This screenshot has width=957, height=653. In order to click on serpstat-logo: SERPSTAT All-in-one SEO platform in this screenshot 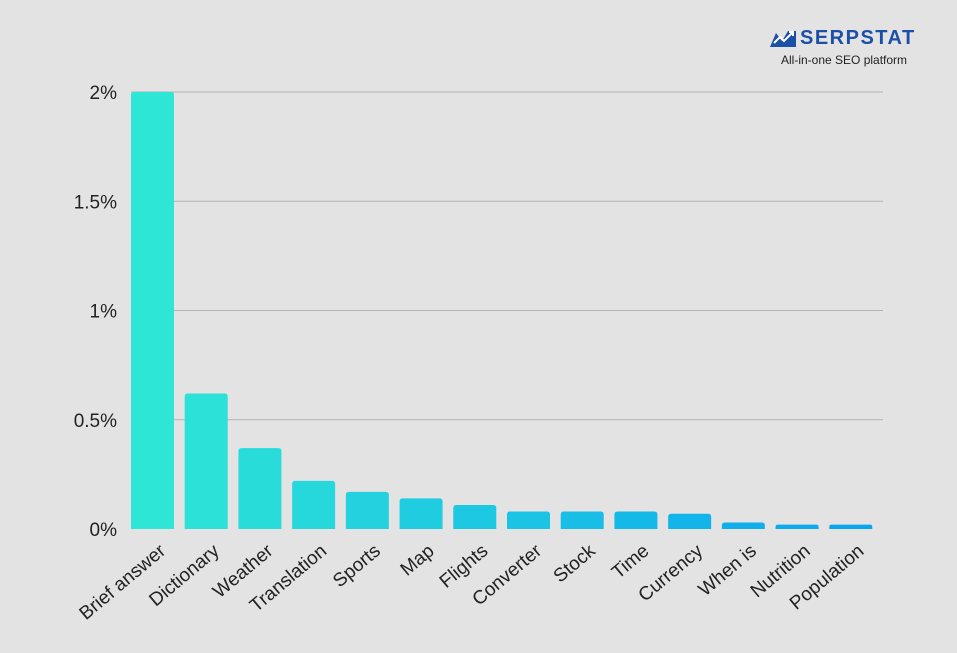, I will do `click(850, 47)`.